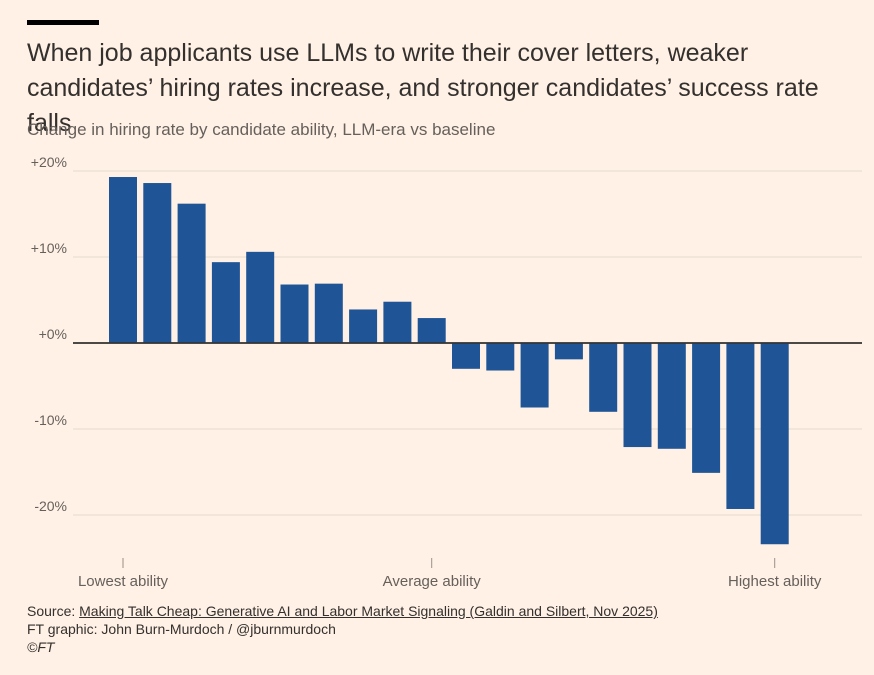  Describe the element at coordinates (49, 162) in the screenshot. I see `y-tick-label: +20%` at that location.